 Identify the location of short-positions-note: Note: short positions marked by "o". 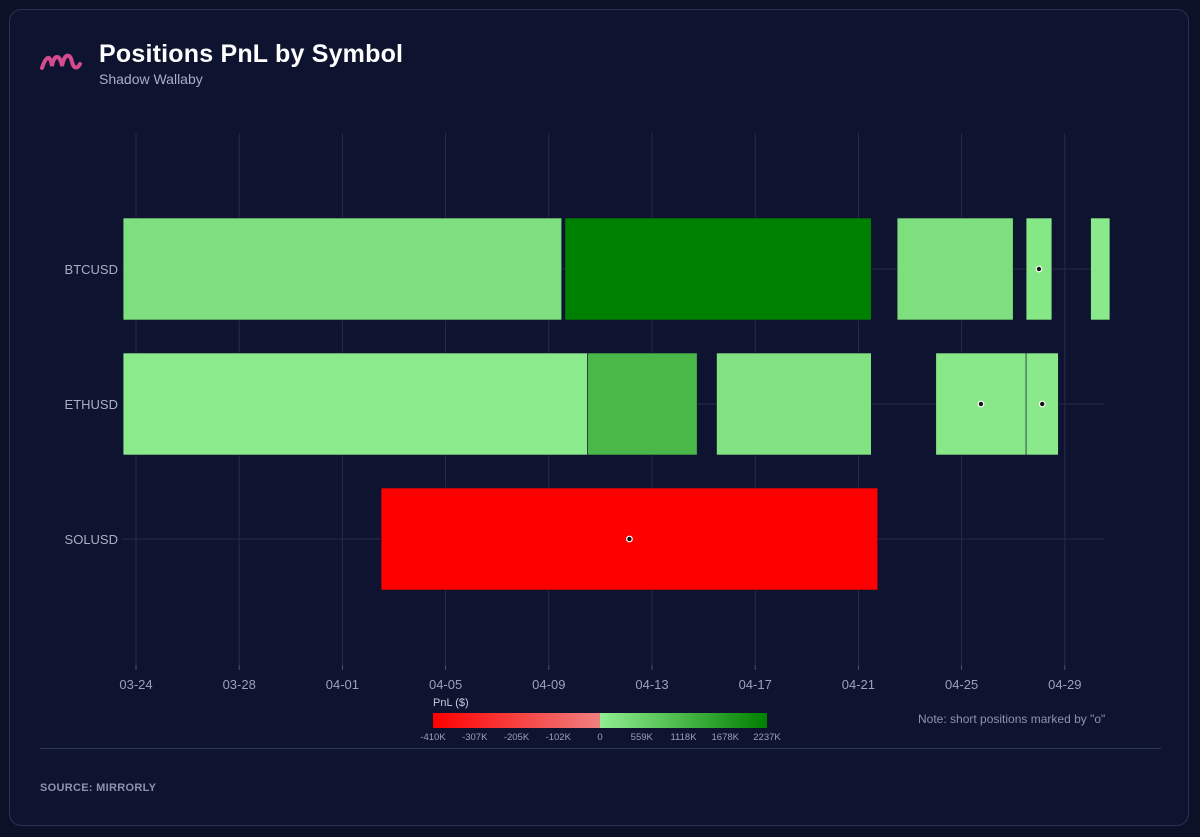
(1012, 719).